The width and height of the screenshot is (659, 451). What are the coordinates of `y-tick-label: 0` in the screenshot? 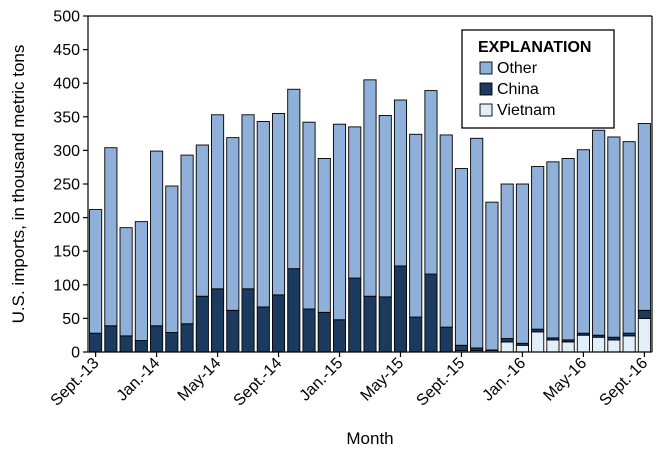 It's located at (75, 353).